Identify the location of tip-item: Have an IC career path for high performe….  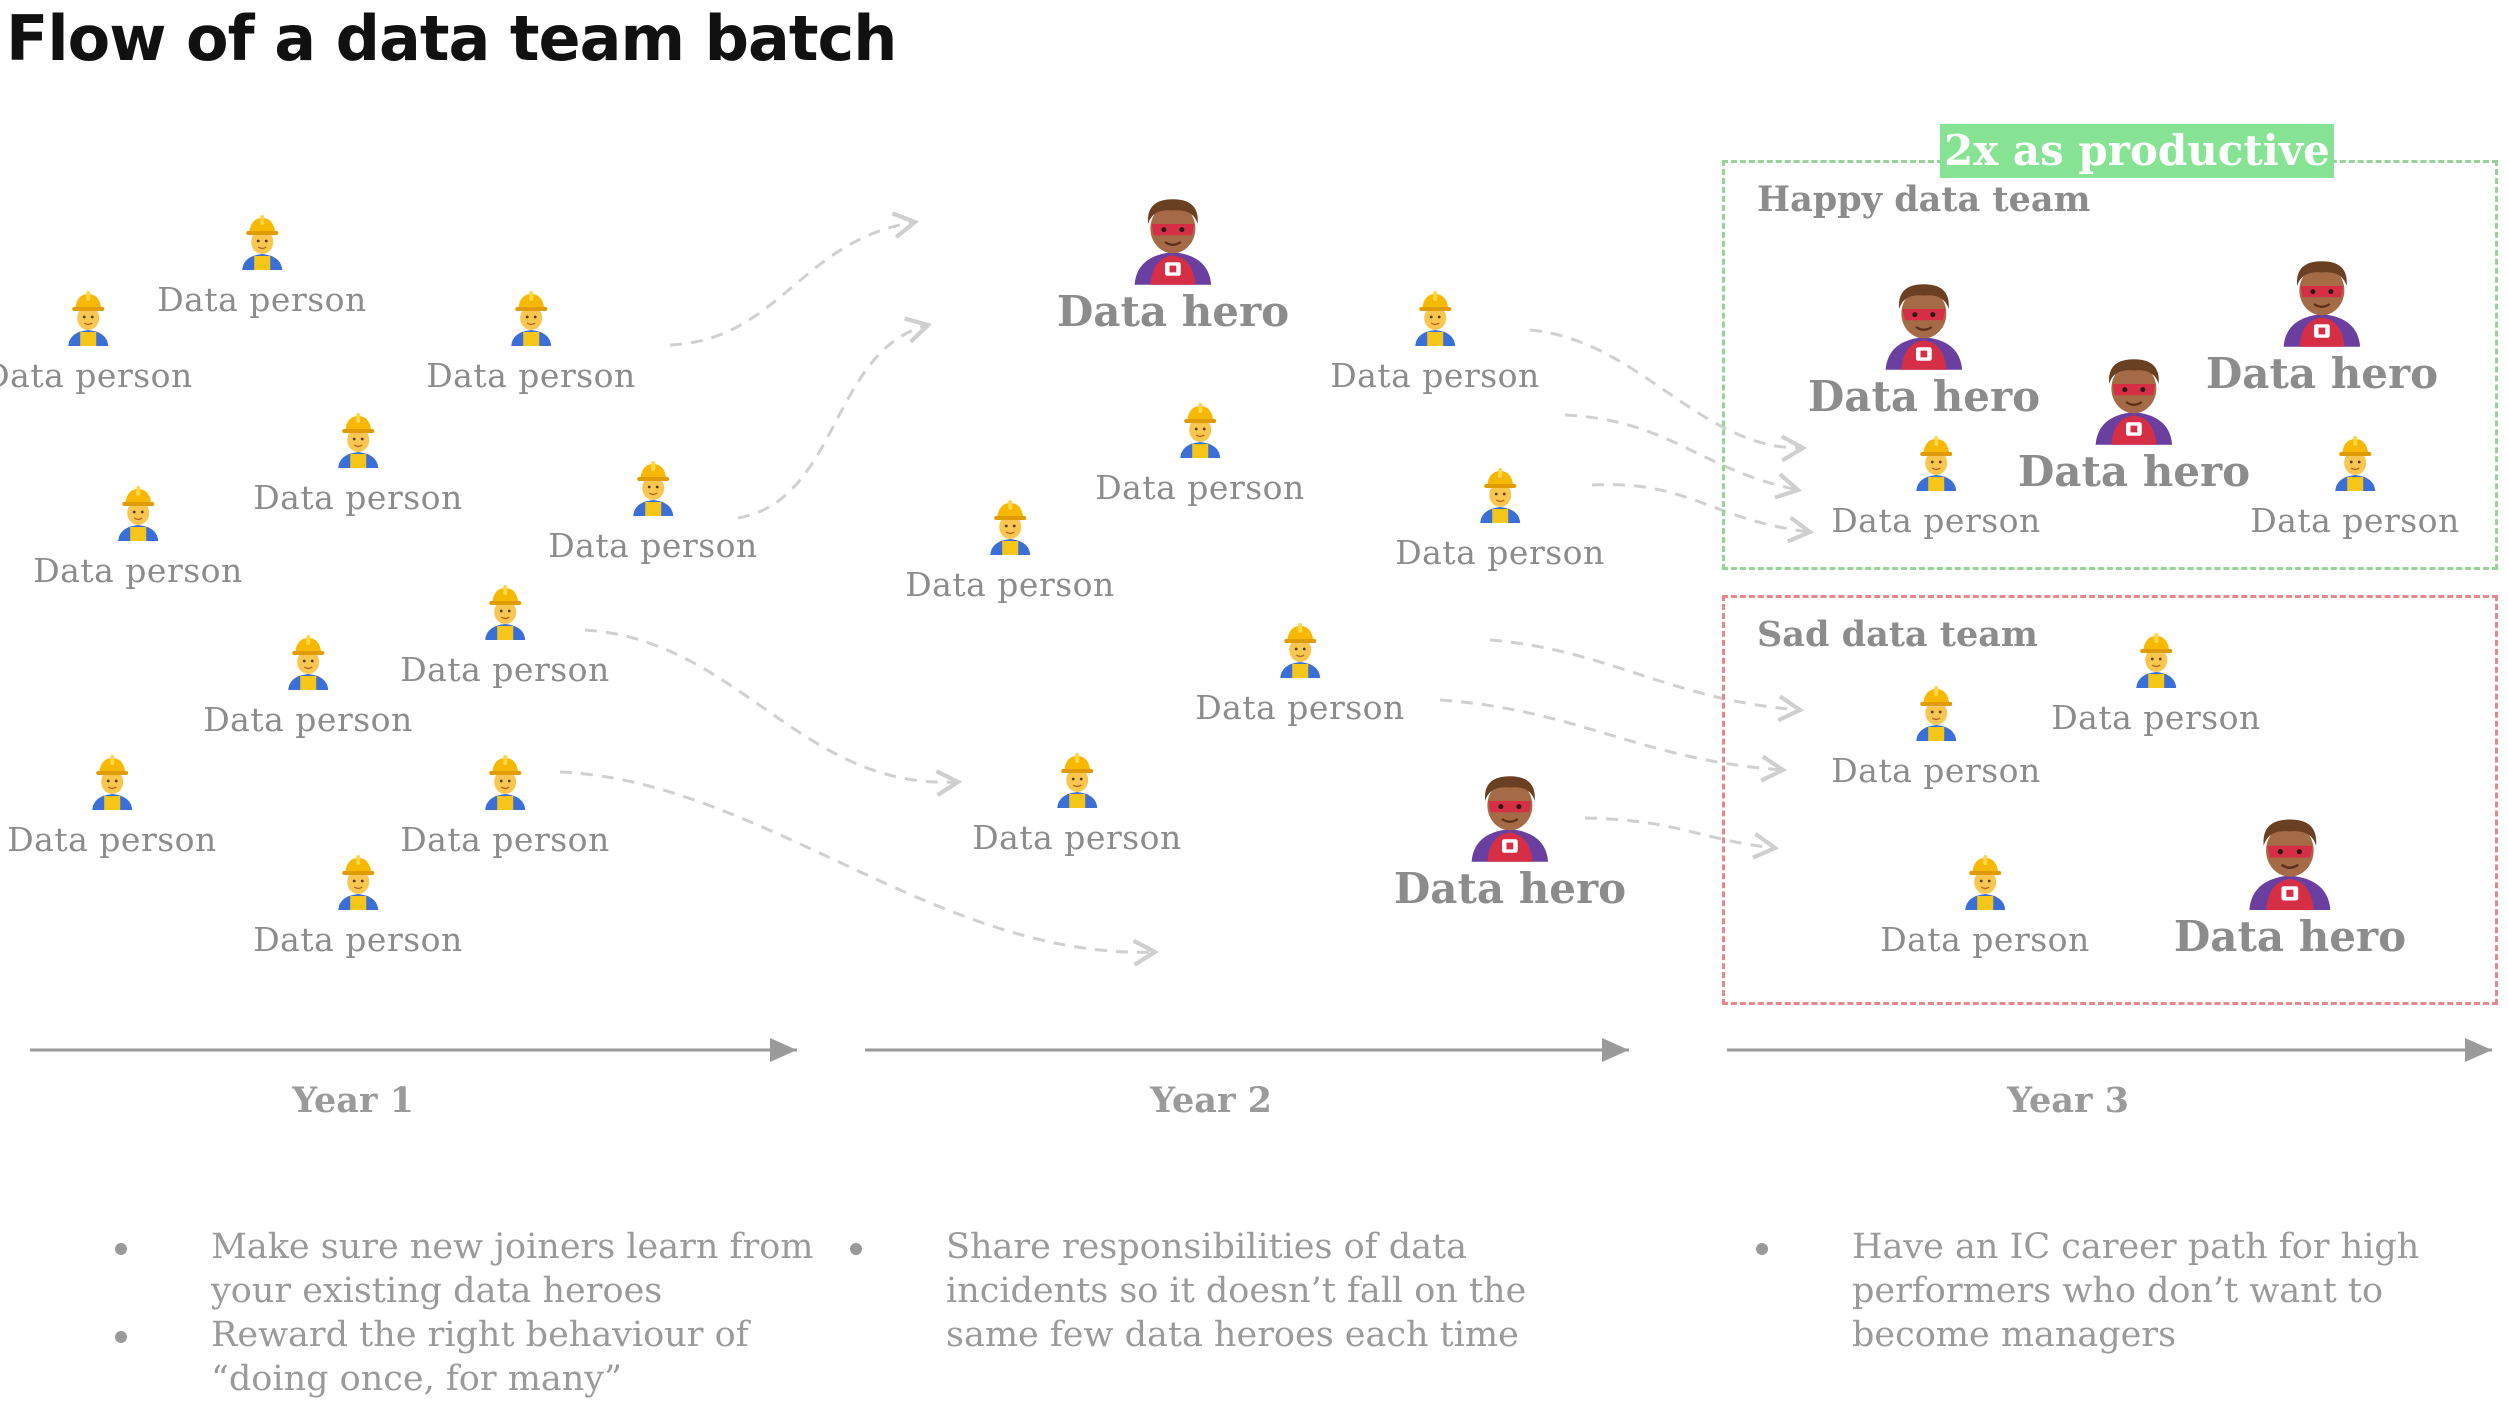
(2121, 1291).